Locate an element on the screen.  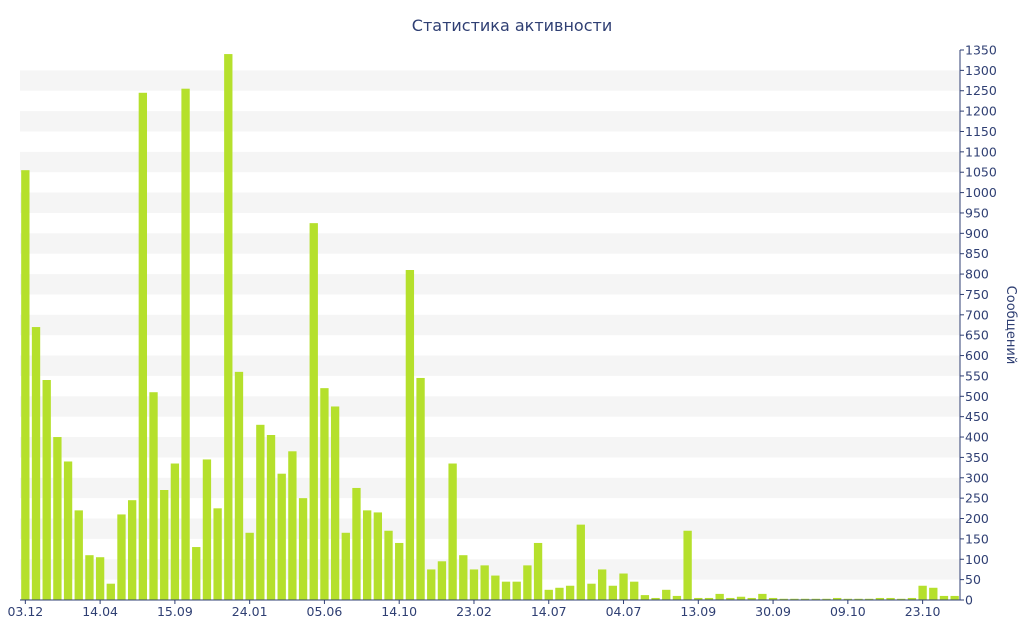
y-tick-label: 700 is located at coordinates (977, 314).